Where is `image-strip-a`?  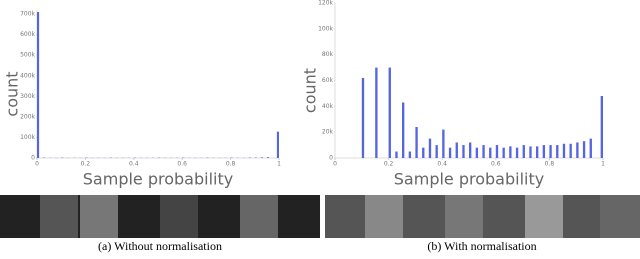 image-strip-a is located at coordinates (160, 216).